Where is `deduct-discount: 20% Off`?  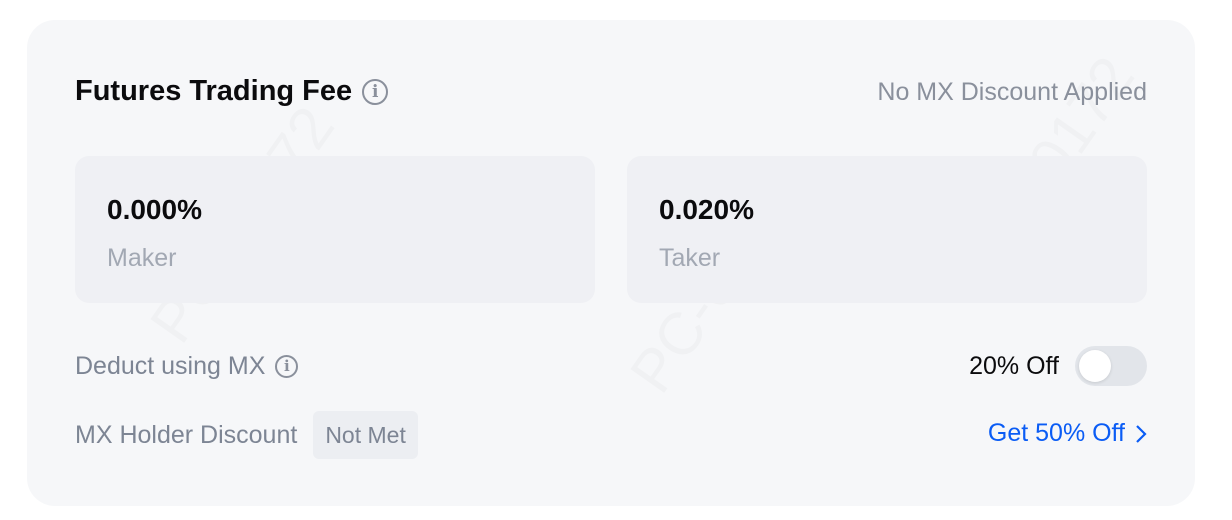
deduct-discount: 20% Off is located at coordinates (1014, 365).